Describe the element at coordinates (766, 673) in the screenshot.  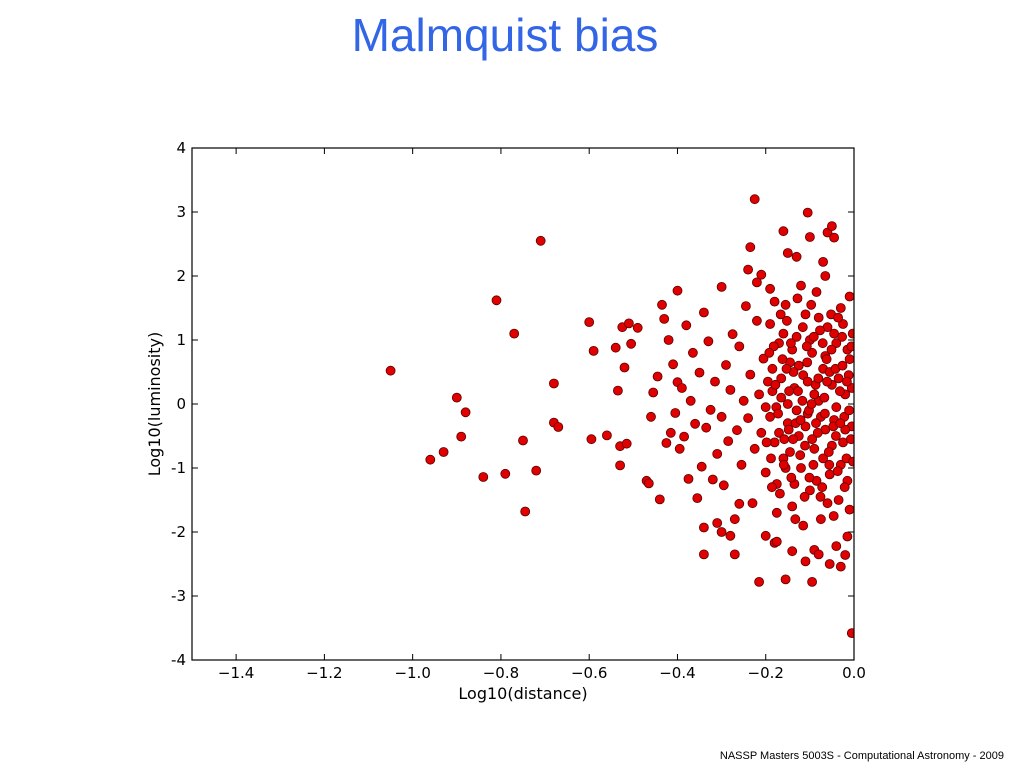
I see `x-tick-label: −0.2` at that location.